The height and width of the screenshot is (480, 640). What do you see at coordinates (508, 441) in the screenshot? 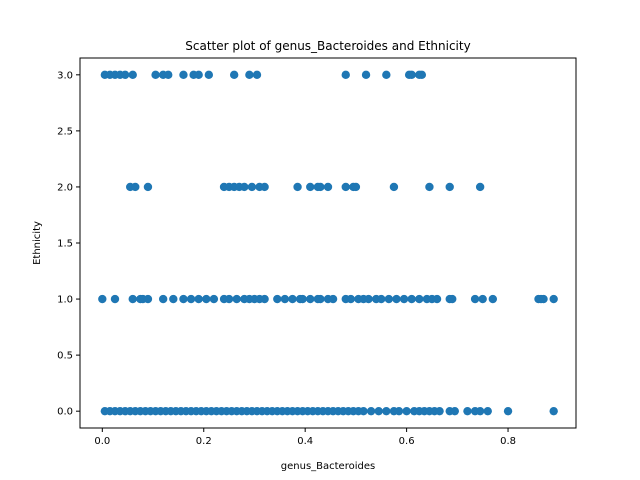
I see `x-tick-label: 0.8` at bounding box center [508, 441].